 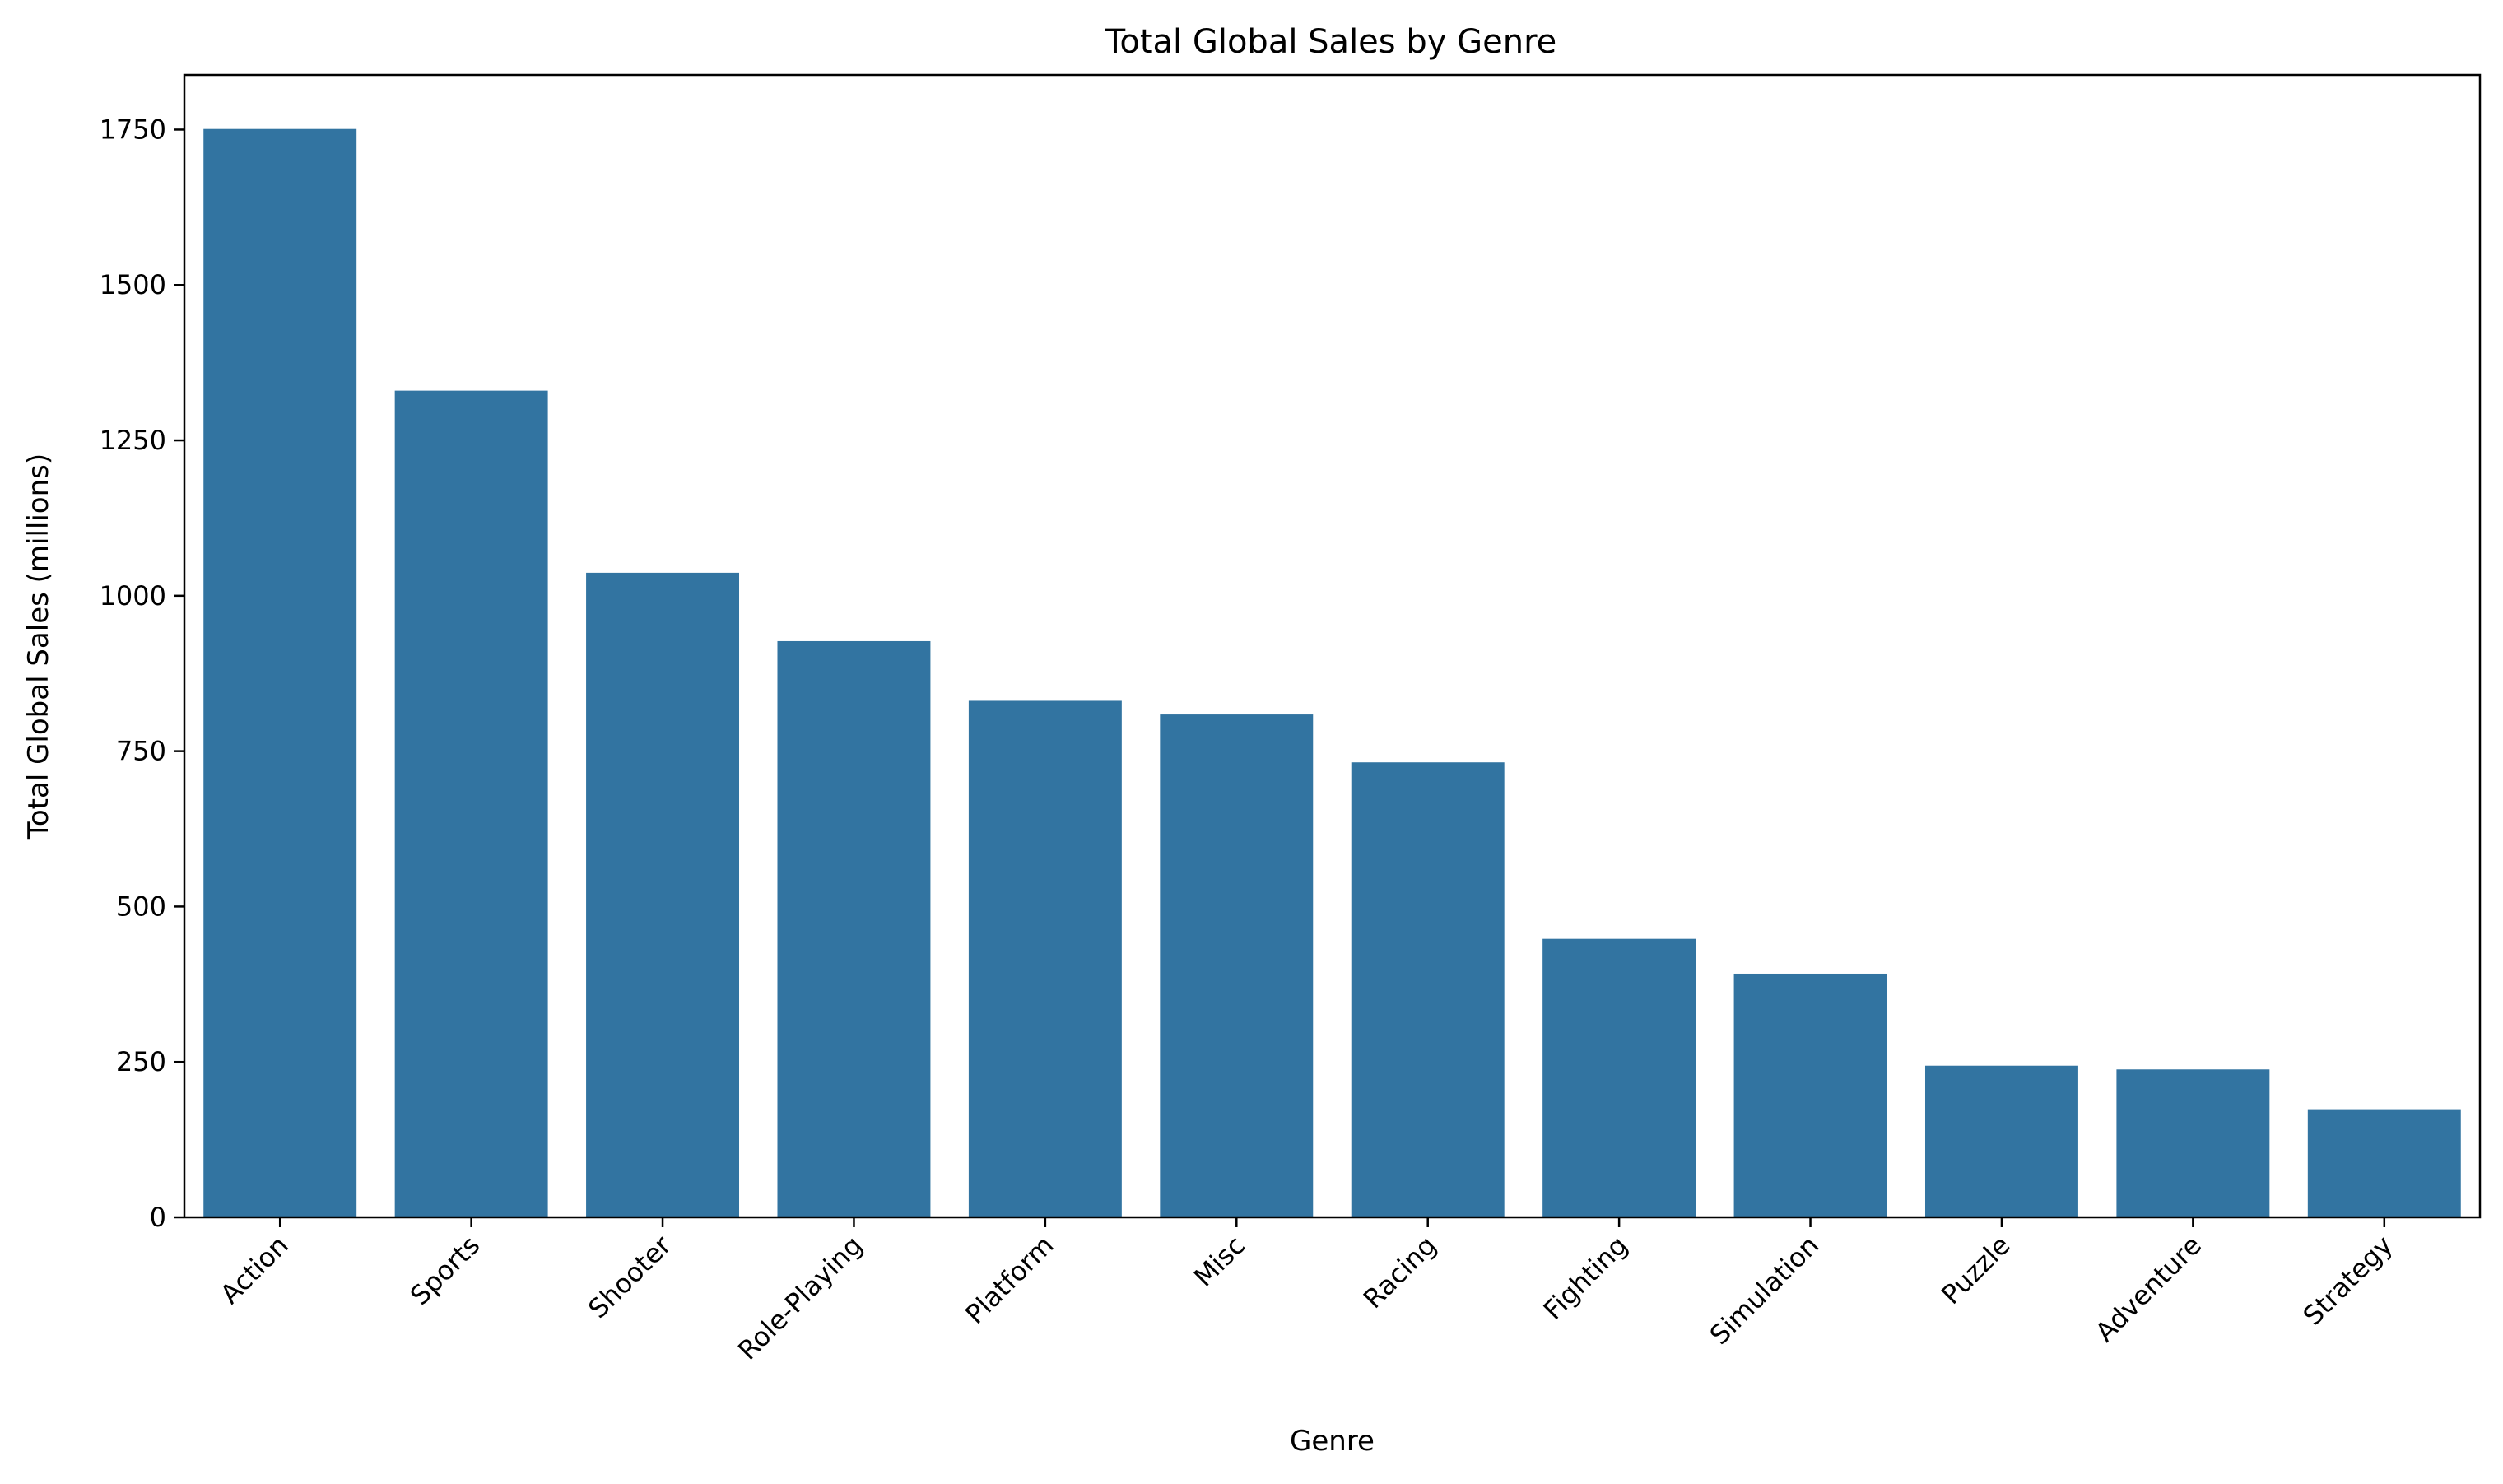 I want to click on x-tick-label: Strategy, so click(x=2348, y=1281).